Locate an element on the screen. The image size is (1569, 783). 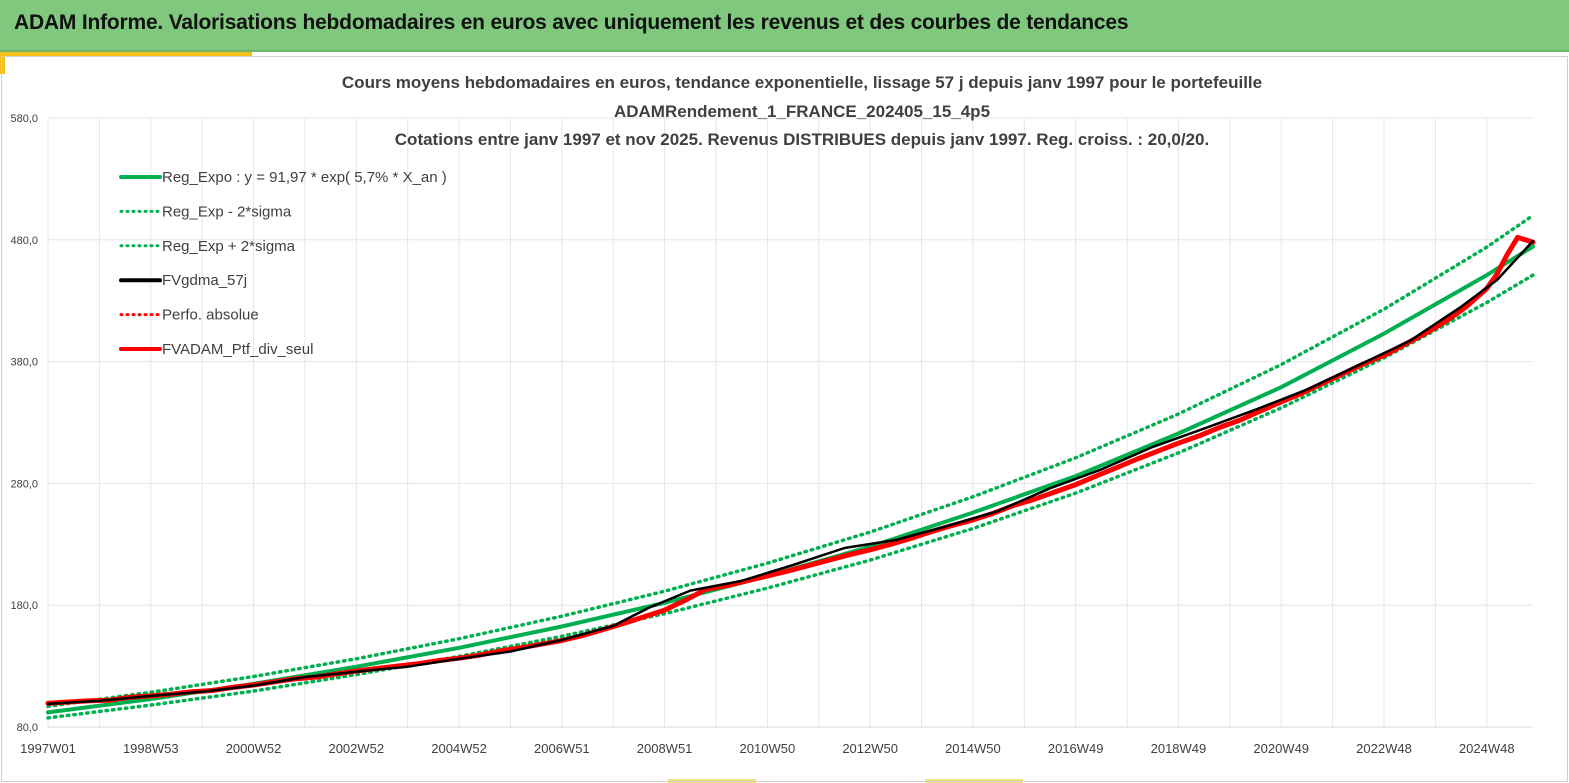
x-tick-label: 2012W50 is located at coordinates (870, 748).